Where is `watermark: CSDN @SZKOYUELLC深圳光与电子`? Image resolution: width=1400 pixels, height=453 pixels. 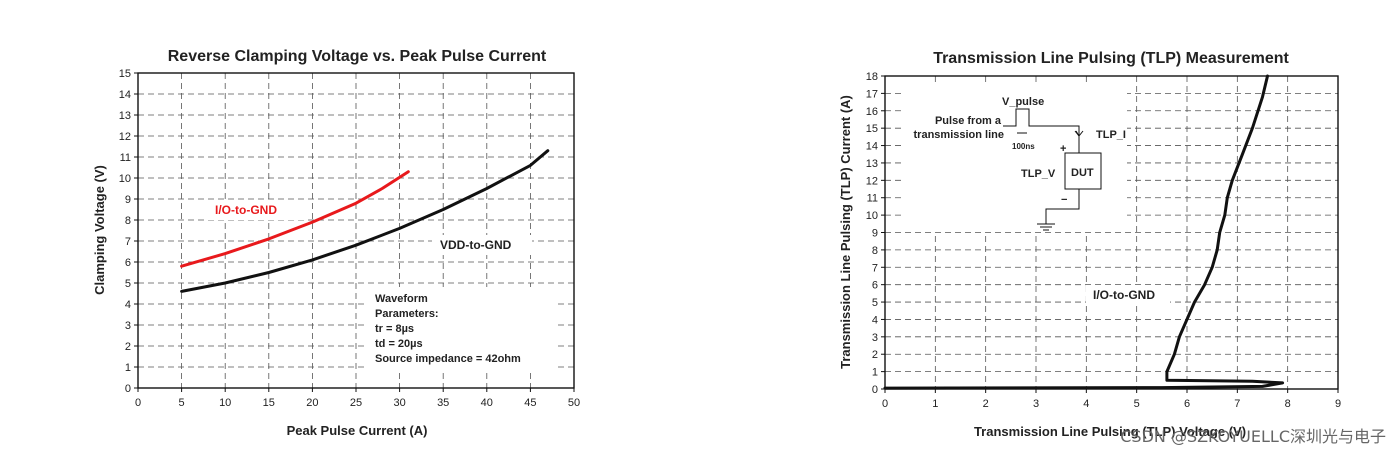 watermark: CSDN @SZKOYUELLC深圳光与电子 is located at coordinates (1253, 436).